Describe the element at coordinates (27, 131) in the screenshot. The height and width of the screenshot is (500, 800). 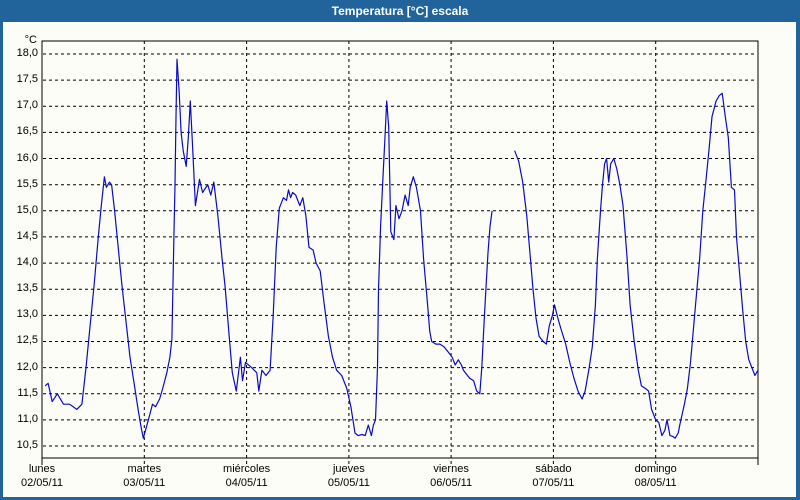
I see `y-tick-label: 16,5` at that location.